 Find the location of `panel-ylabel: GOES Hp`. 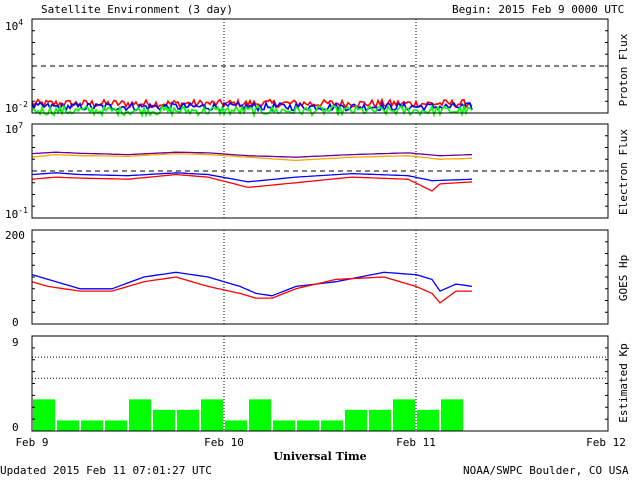

panel-ylabel: GOES Hp is located at coordinates (623, 278).